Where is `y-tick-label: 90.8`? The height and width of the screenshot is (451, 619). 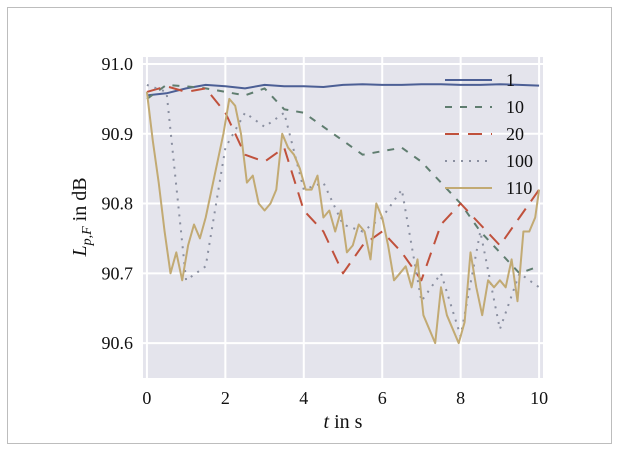 y-tick-label: 90.8 is located at coordinates (118, 204).